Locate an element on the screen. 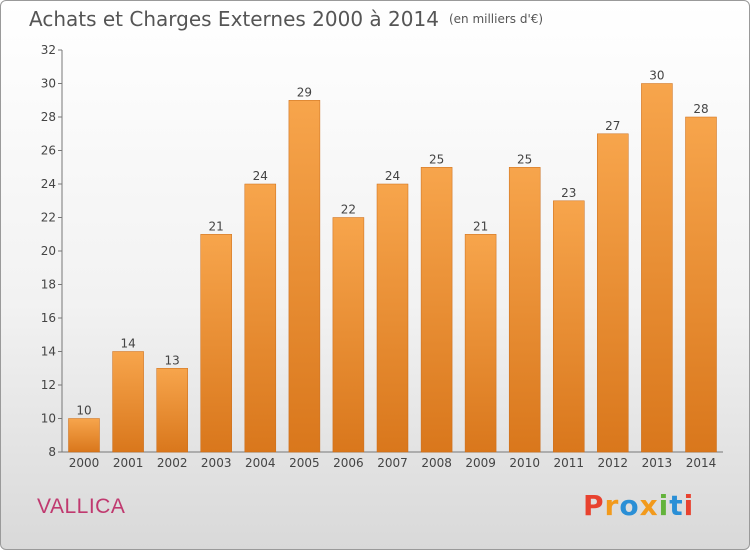  bar-2003 is located at coordinates (216, 343).